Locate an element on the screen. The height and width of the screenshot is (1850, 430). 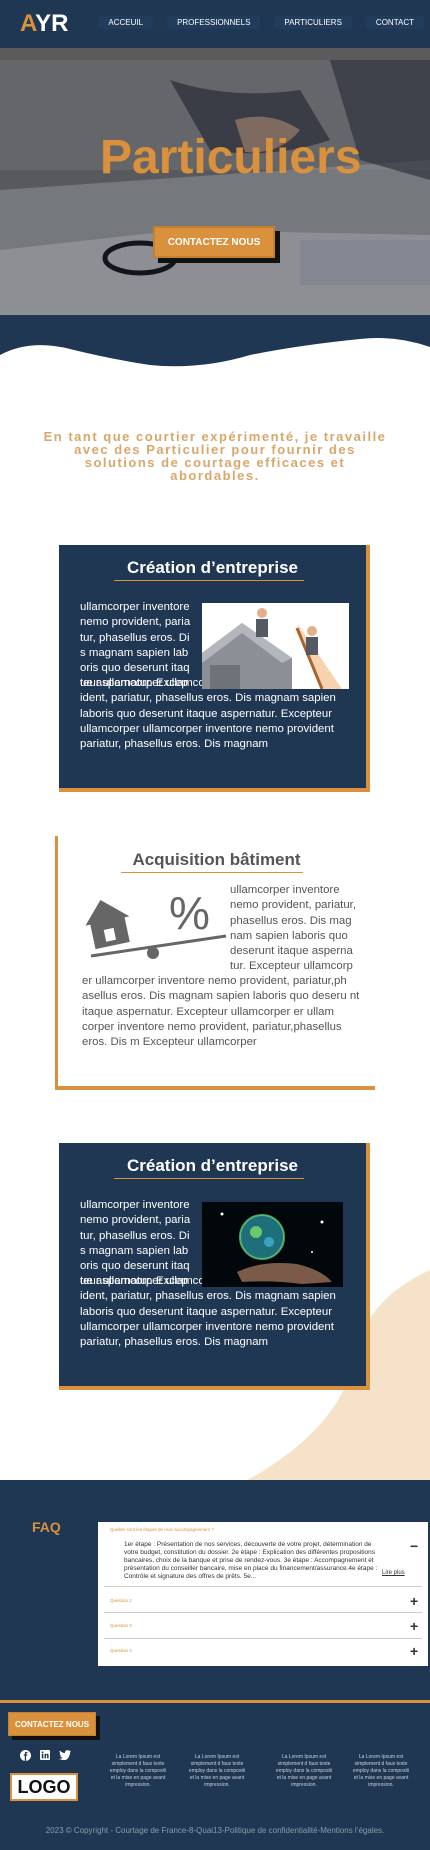
faq-title: FAQ is located at coordinates (46, 1527).